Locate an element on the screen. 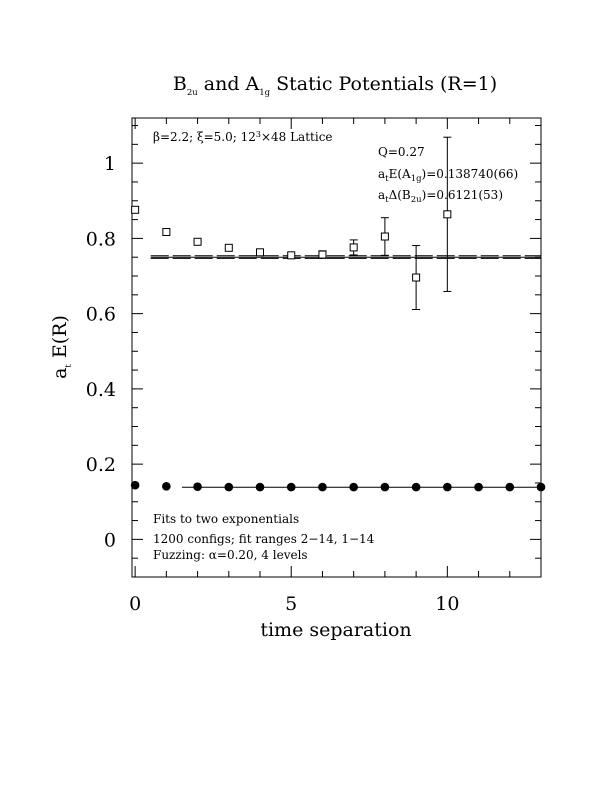 The height and width of the screenshot is (792, 612). x-axis-label: time separation is located at coordinates (335, 630).